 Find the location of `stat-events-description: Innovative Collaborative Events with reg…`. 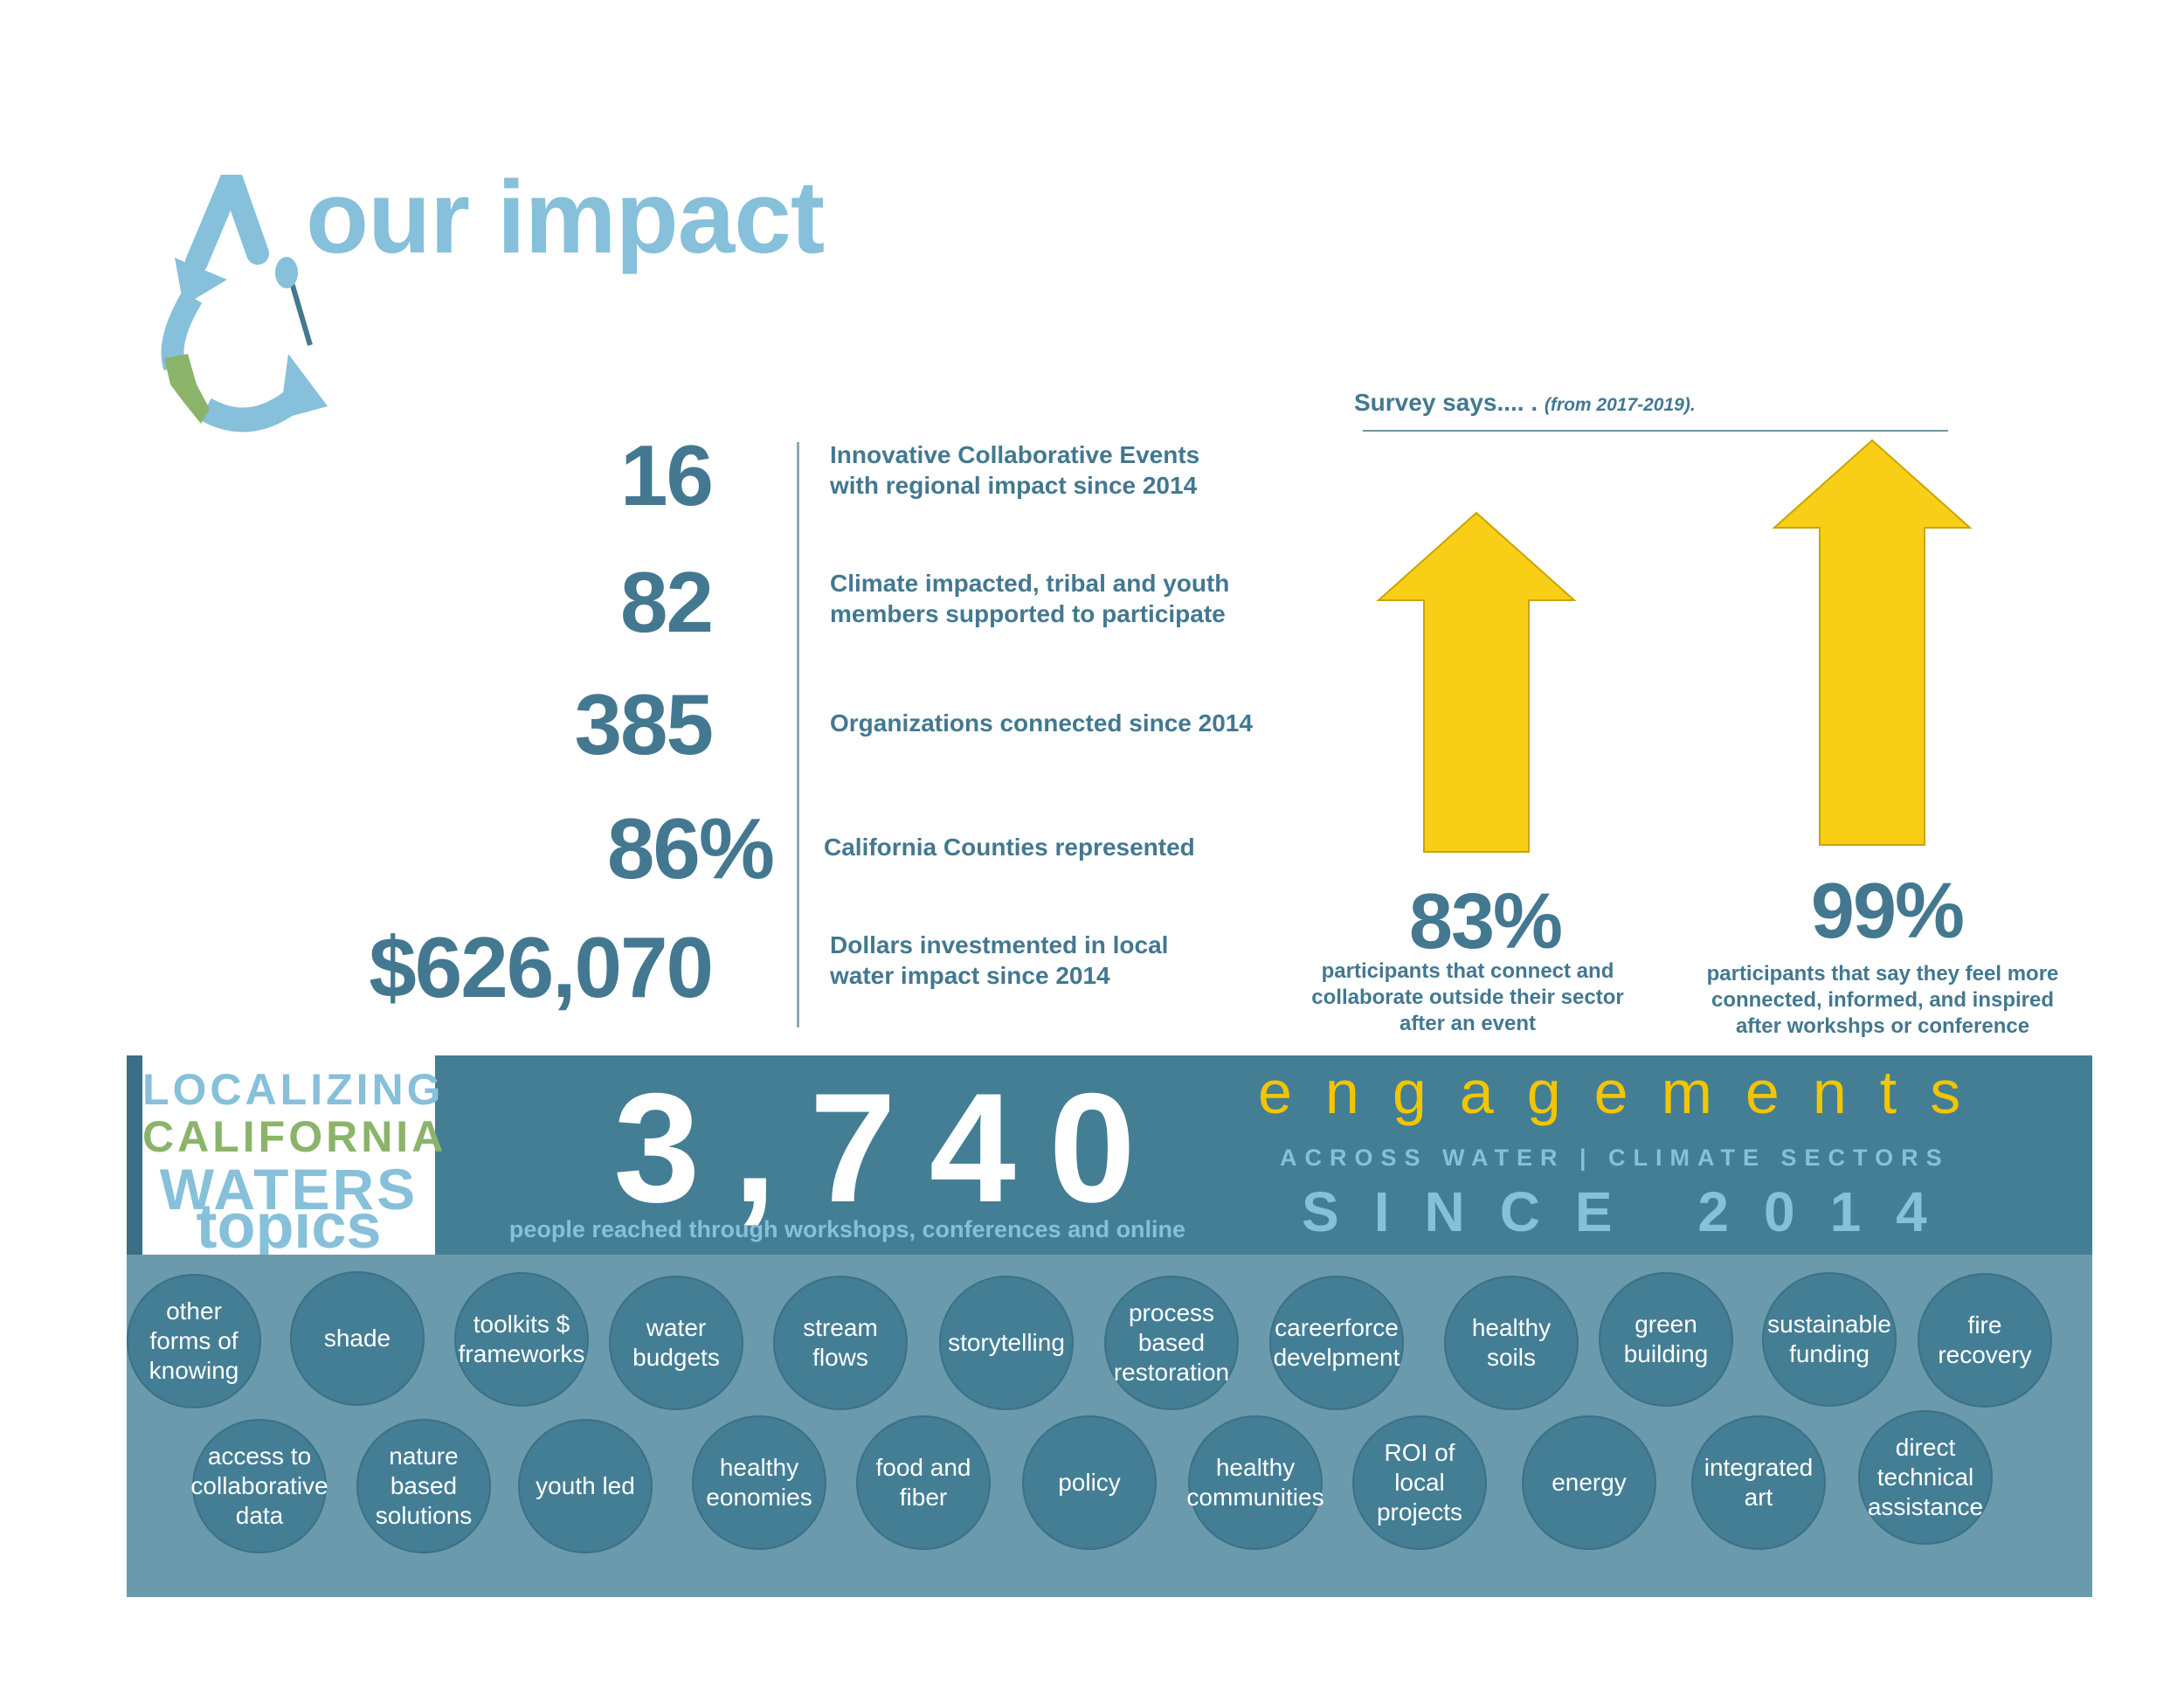

stat-events-description: Innovative Collaborative Events with reg… is located at coordinates (1015, 470).